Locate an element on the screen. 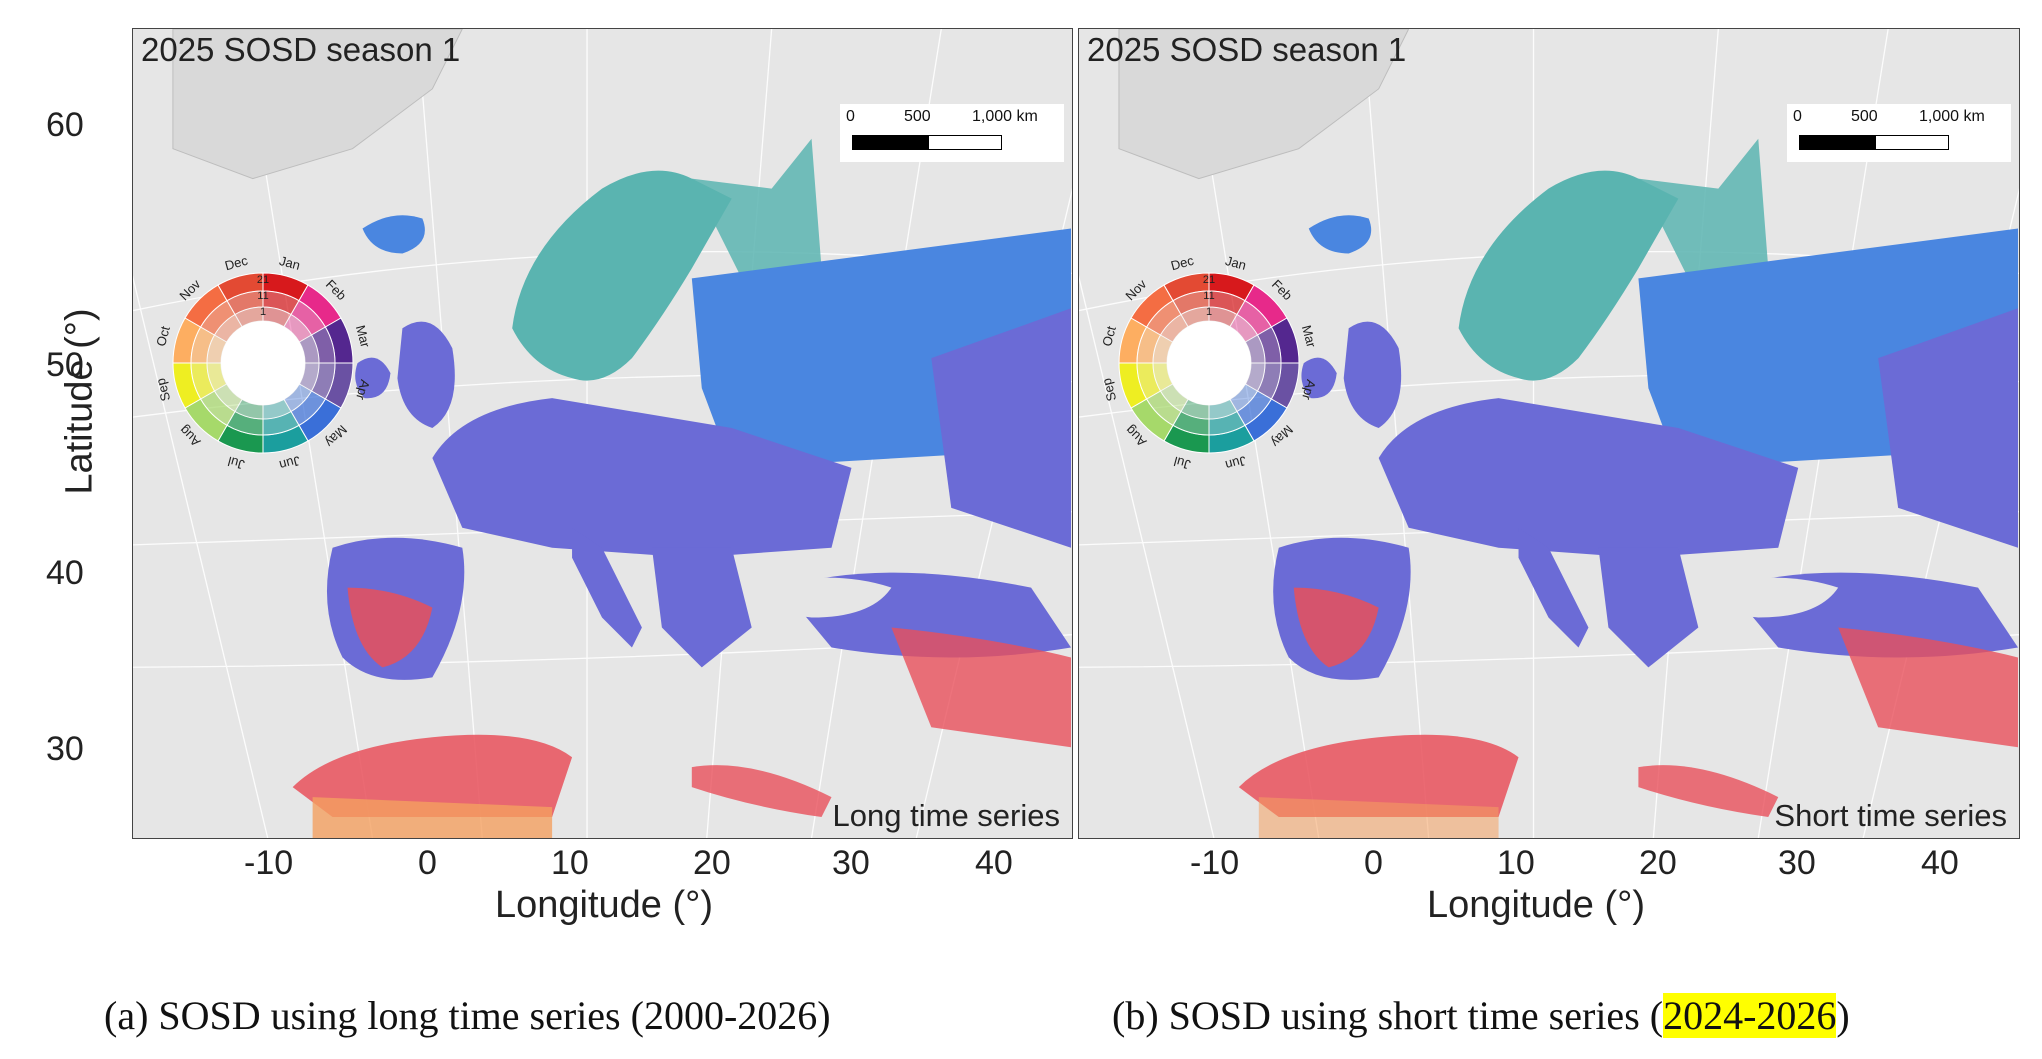 The height and width of the screenshot is (1059, 2042). caption-b-suffix: ) is located at coordinates (1843, 1015).